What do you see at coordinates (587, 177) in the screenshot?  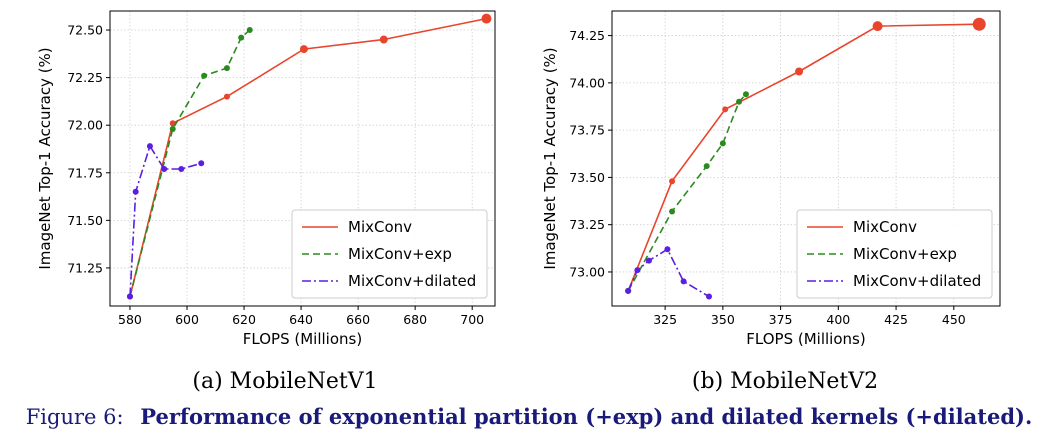 I see `y-tick-label: 73.50` at bounding box center [587, 177].